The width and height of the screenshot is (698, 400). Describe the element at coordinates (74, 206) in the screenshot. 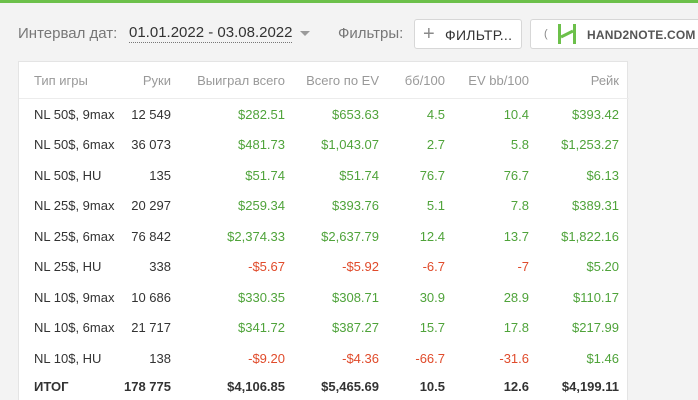

I see `col-game-type-cell: NL 25$, 9max` at that location.